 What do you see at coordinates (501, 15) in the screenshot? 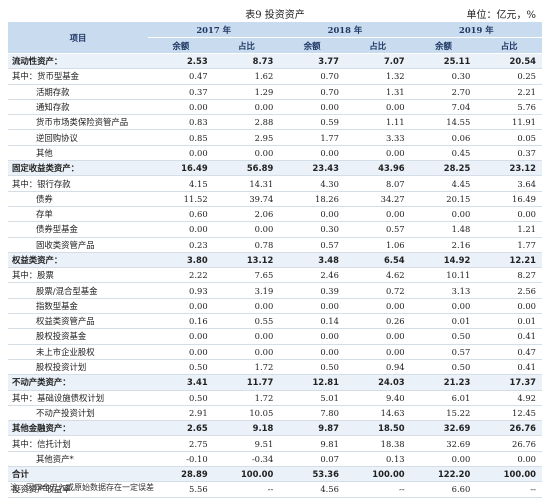
I see `unit: 单位：亿元，%` at bounding box center [501, 15].